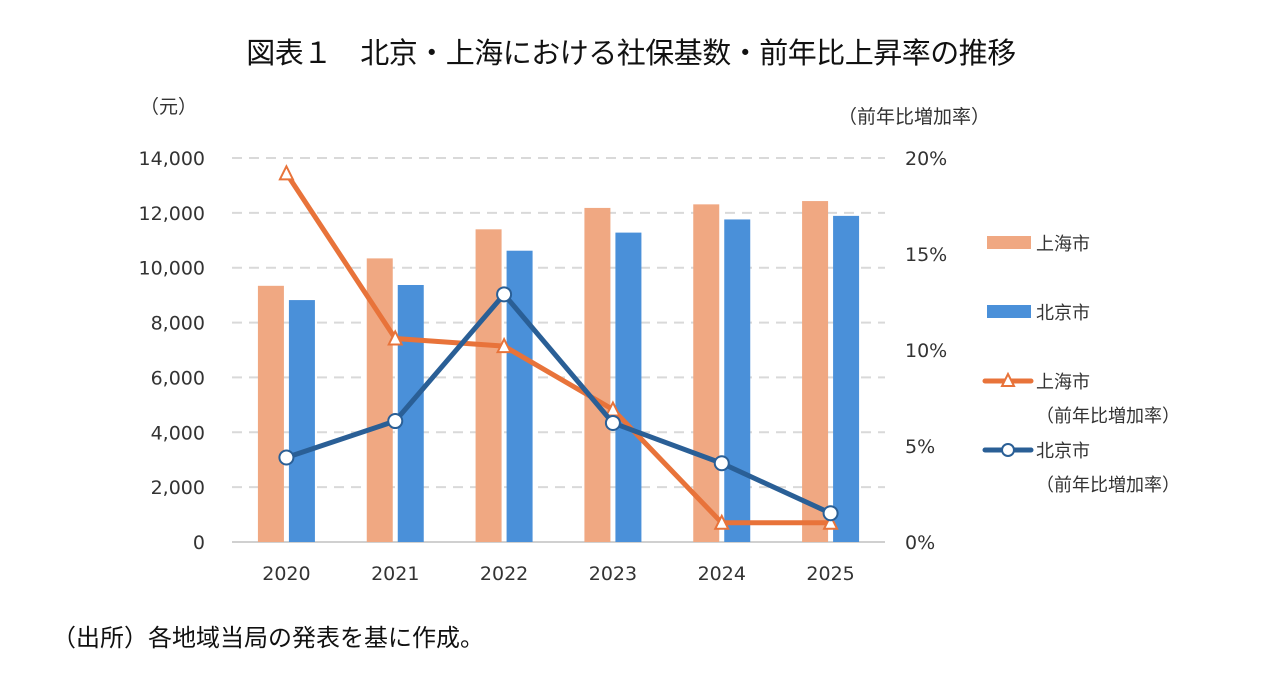 The image size is (1262, 692). What do you see at coordinates (815, 371) in the screenshot?
I see `bar-shanghai-2025` at bounding box center [815, 371].